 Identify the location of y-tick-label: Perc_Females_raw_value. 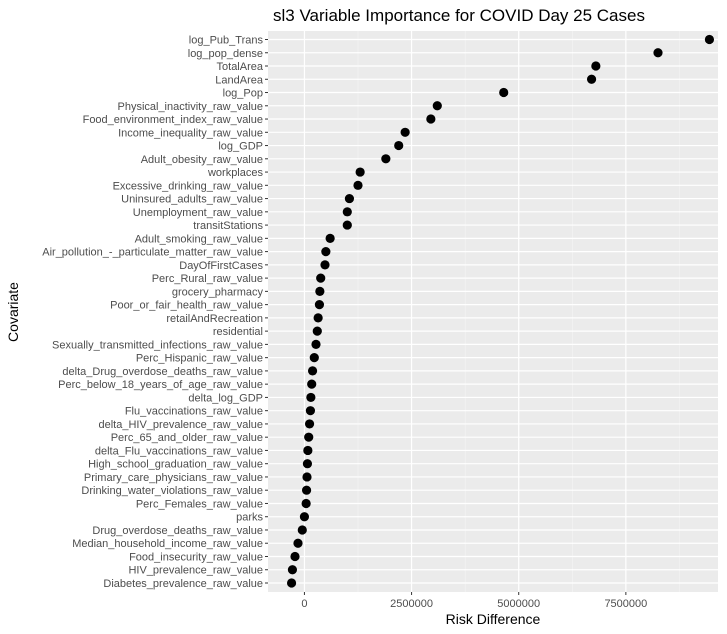
(199, 504).